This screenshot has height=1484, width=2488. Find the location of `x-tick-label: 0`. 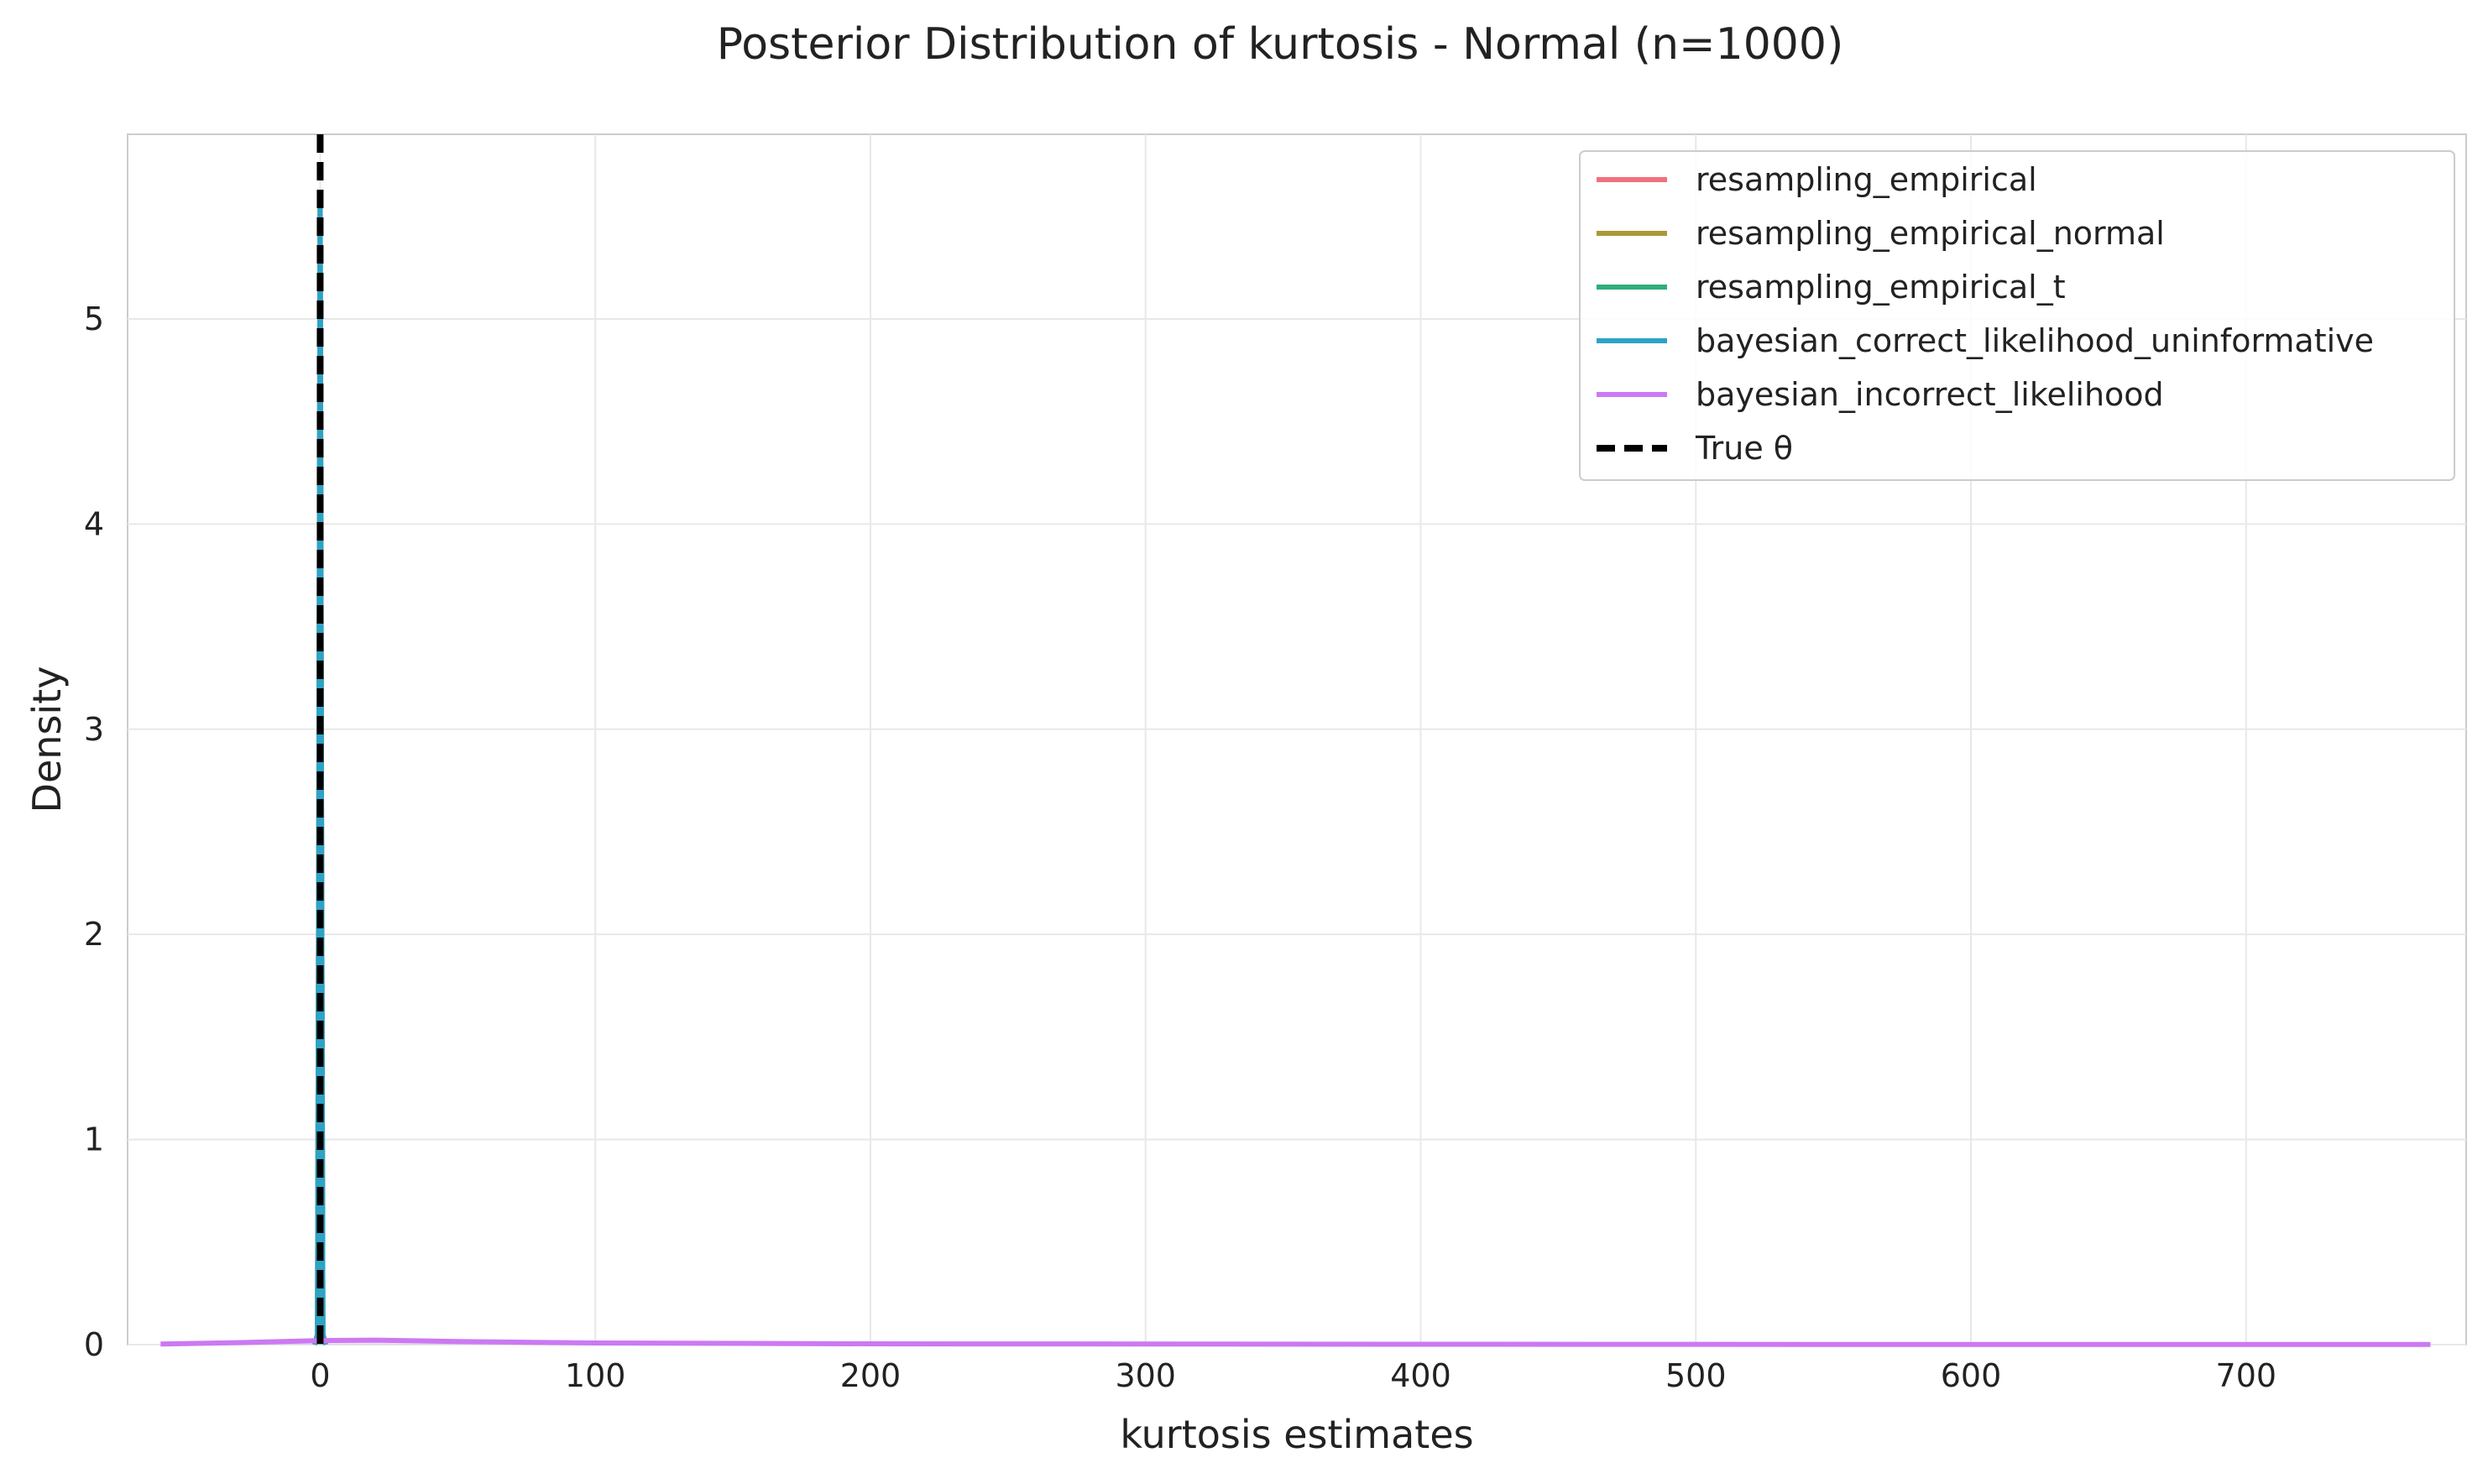

x-tick-label: 0 is located at coordinates (320, 1375).